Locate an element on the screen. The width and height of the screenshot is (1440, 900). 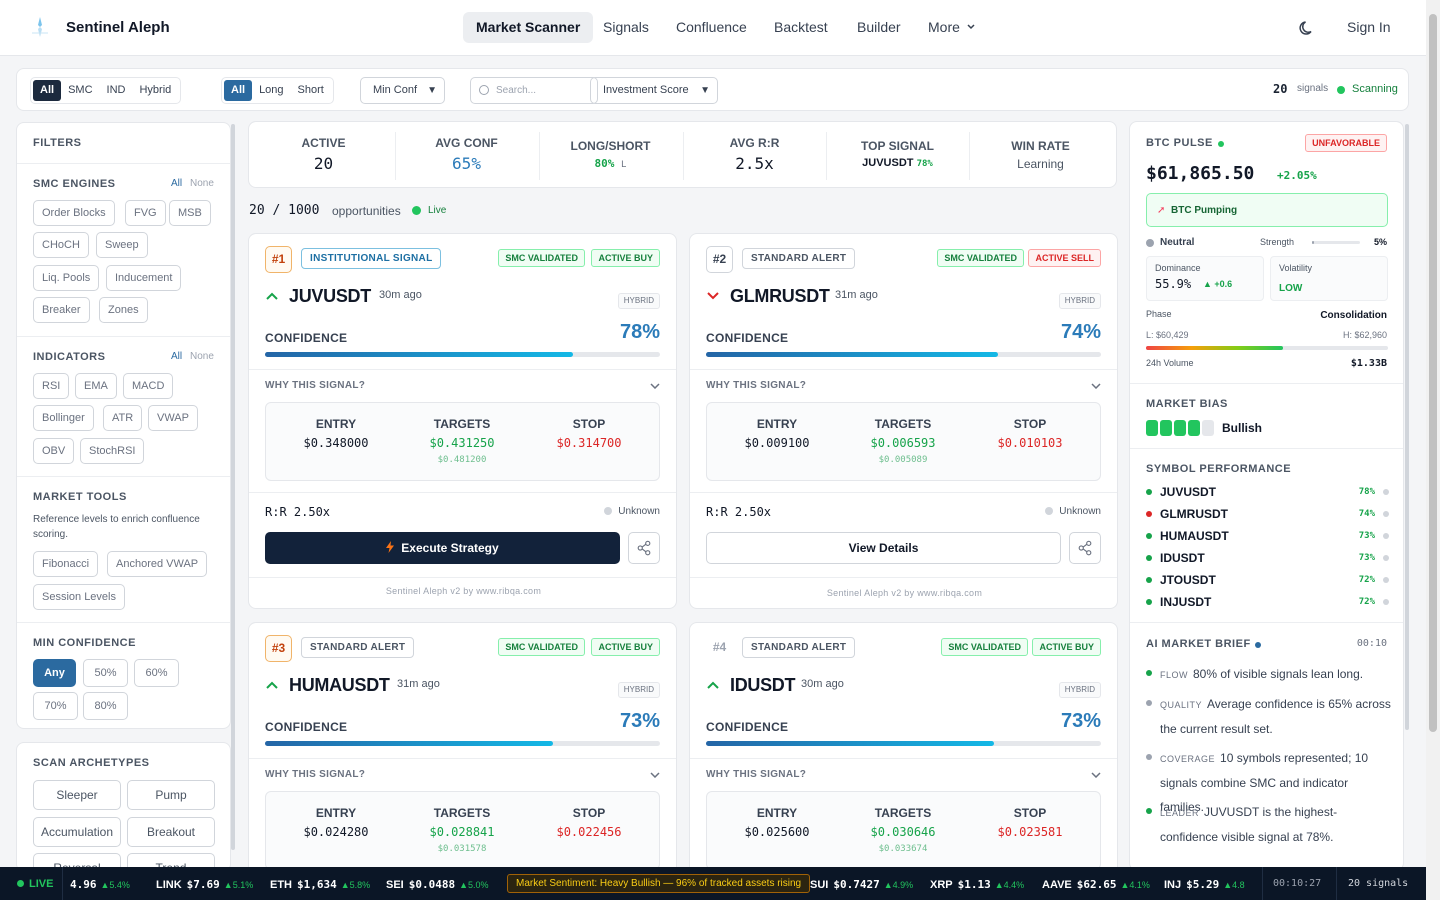
chip-fvg: FVG is located at coordinates (145, 213).